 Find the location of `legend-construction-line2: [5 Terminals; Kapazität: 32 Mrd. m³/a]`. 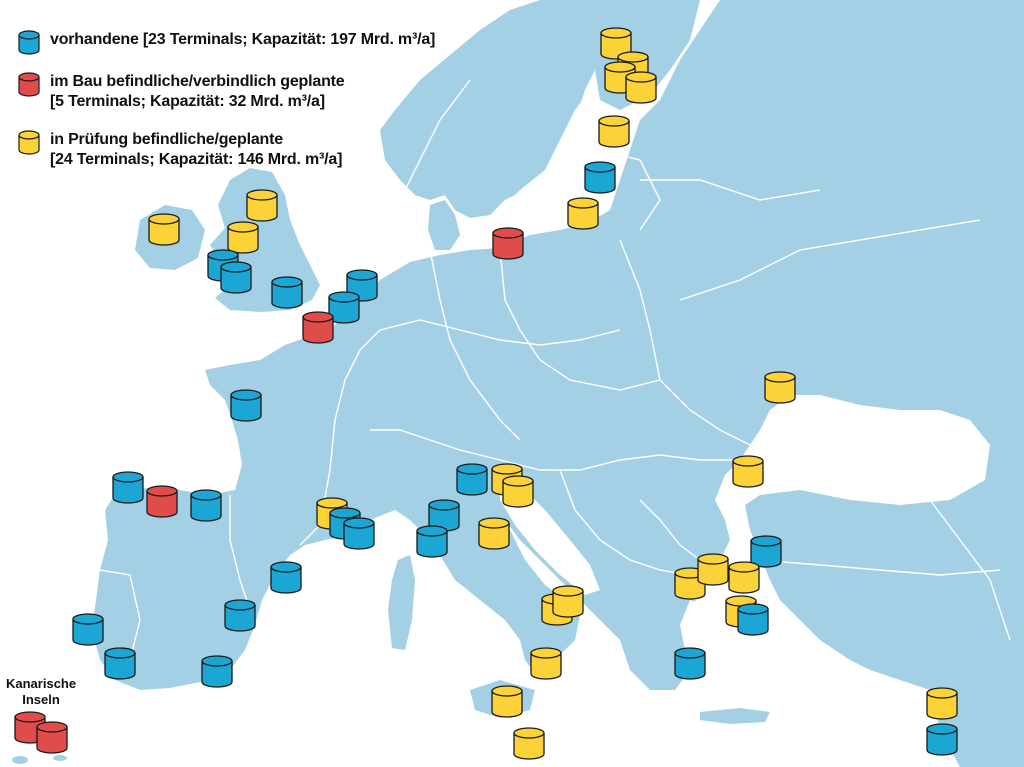

legend-construction-line2: [5 Terminals; Kapazität: 32 Mrd. m³/a] is located at coordinates (187, 101).